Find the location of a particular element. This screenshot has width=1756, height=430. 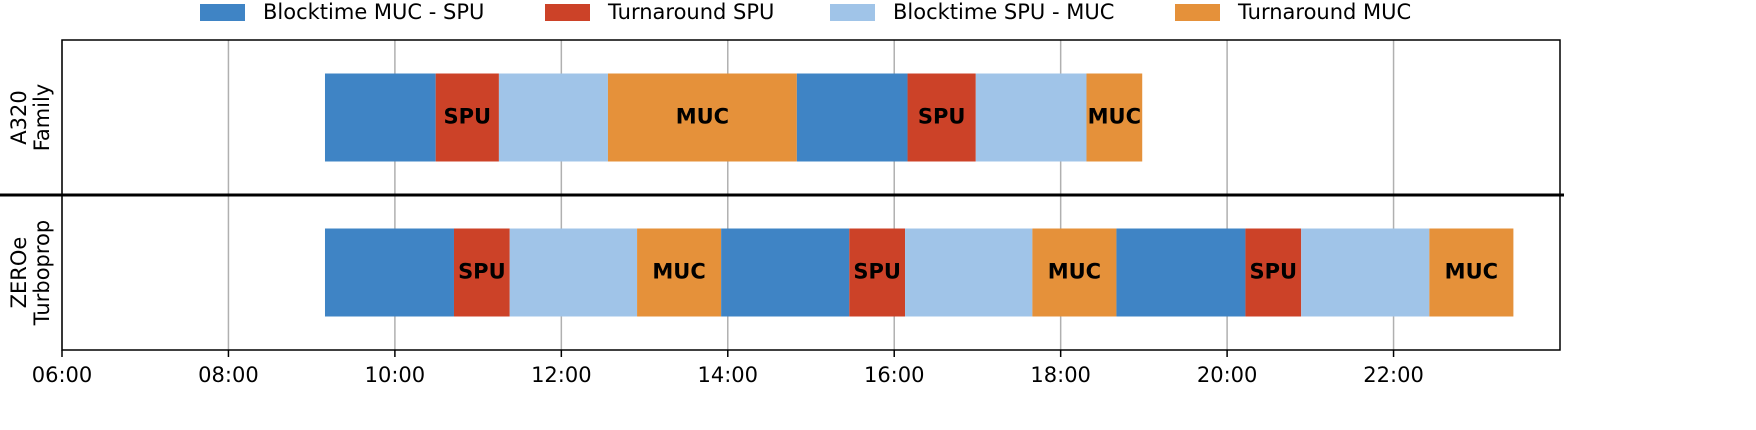

x-tick-label: 12:00 is located at coordinates (561, 375).